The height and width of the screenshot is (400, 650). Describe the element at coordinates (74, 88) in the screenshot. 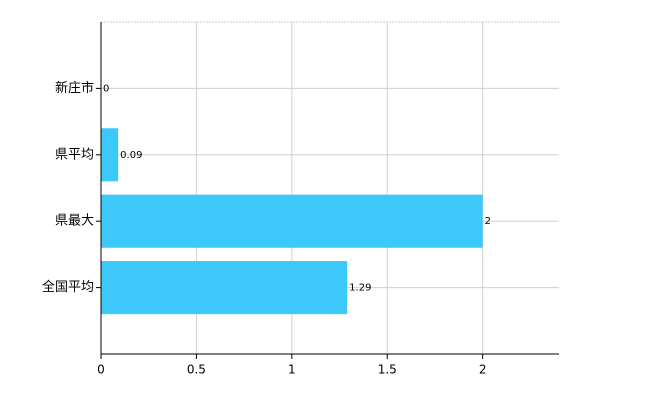

I see `y-tick-label: 新庄市` at that location.